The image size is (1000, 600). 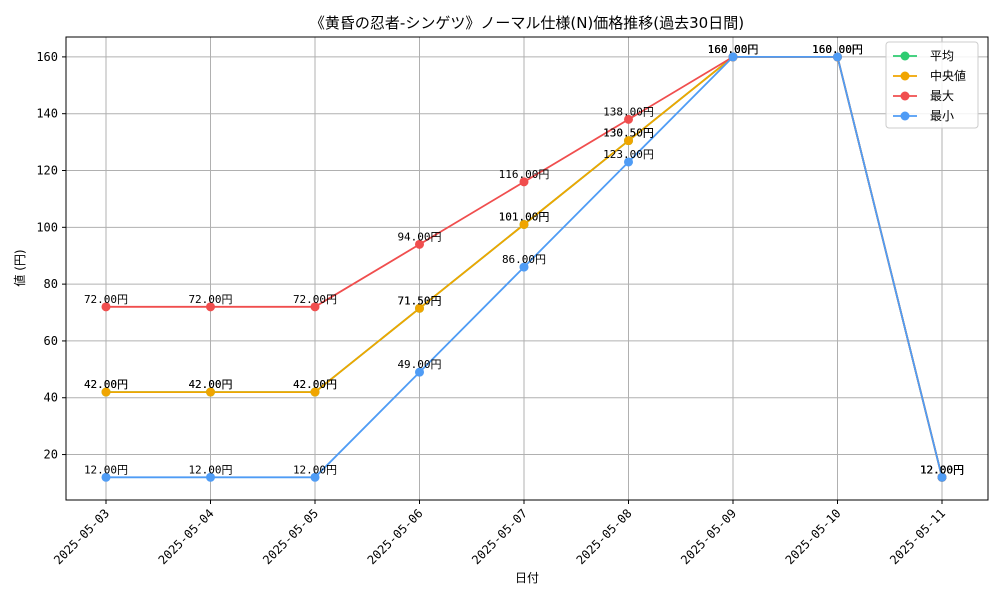 I want to click on y-axis-title: 値 (円), so click(x=19, y=267).